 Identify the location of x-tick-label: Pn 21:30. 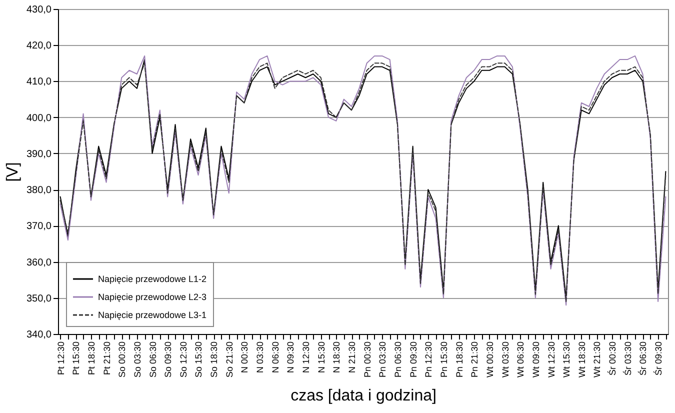
(475, 360).